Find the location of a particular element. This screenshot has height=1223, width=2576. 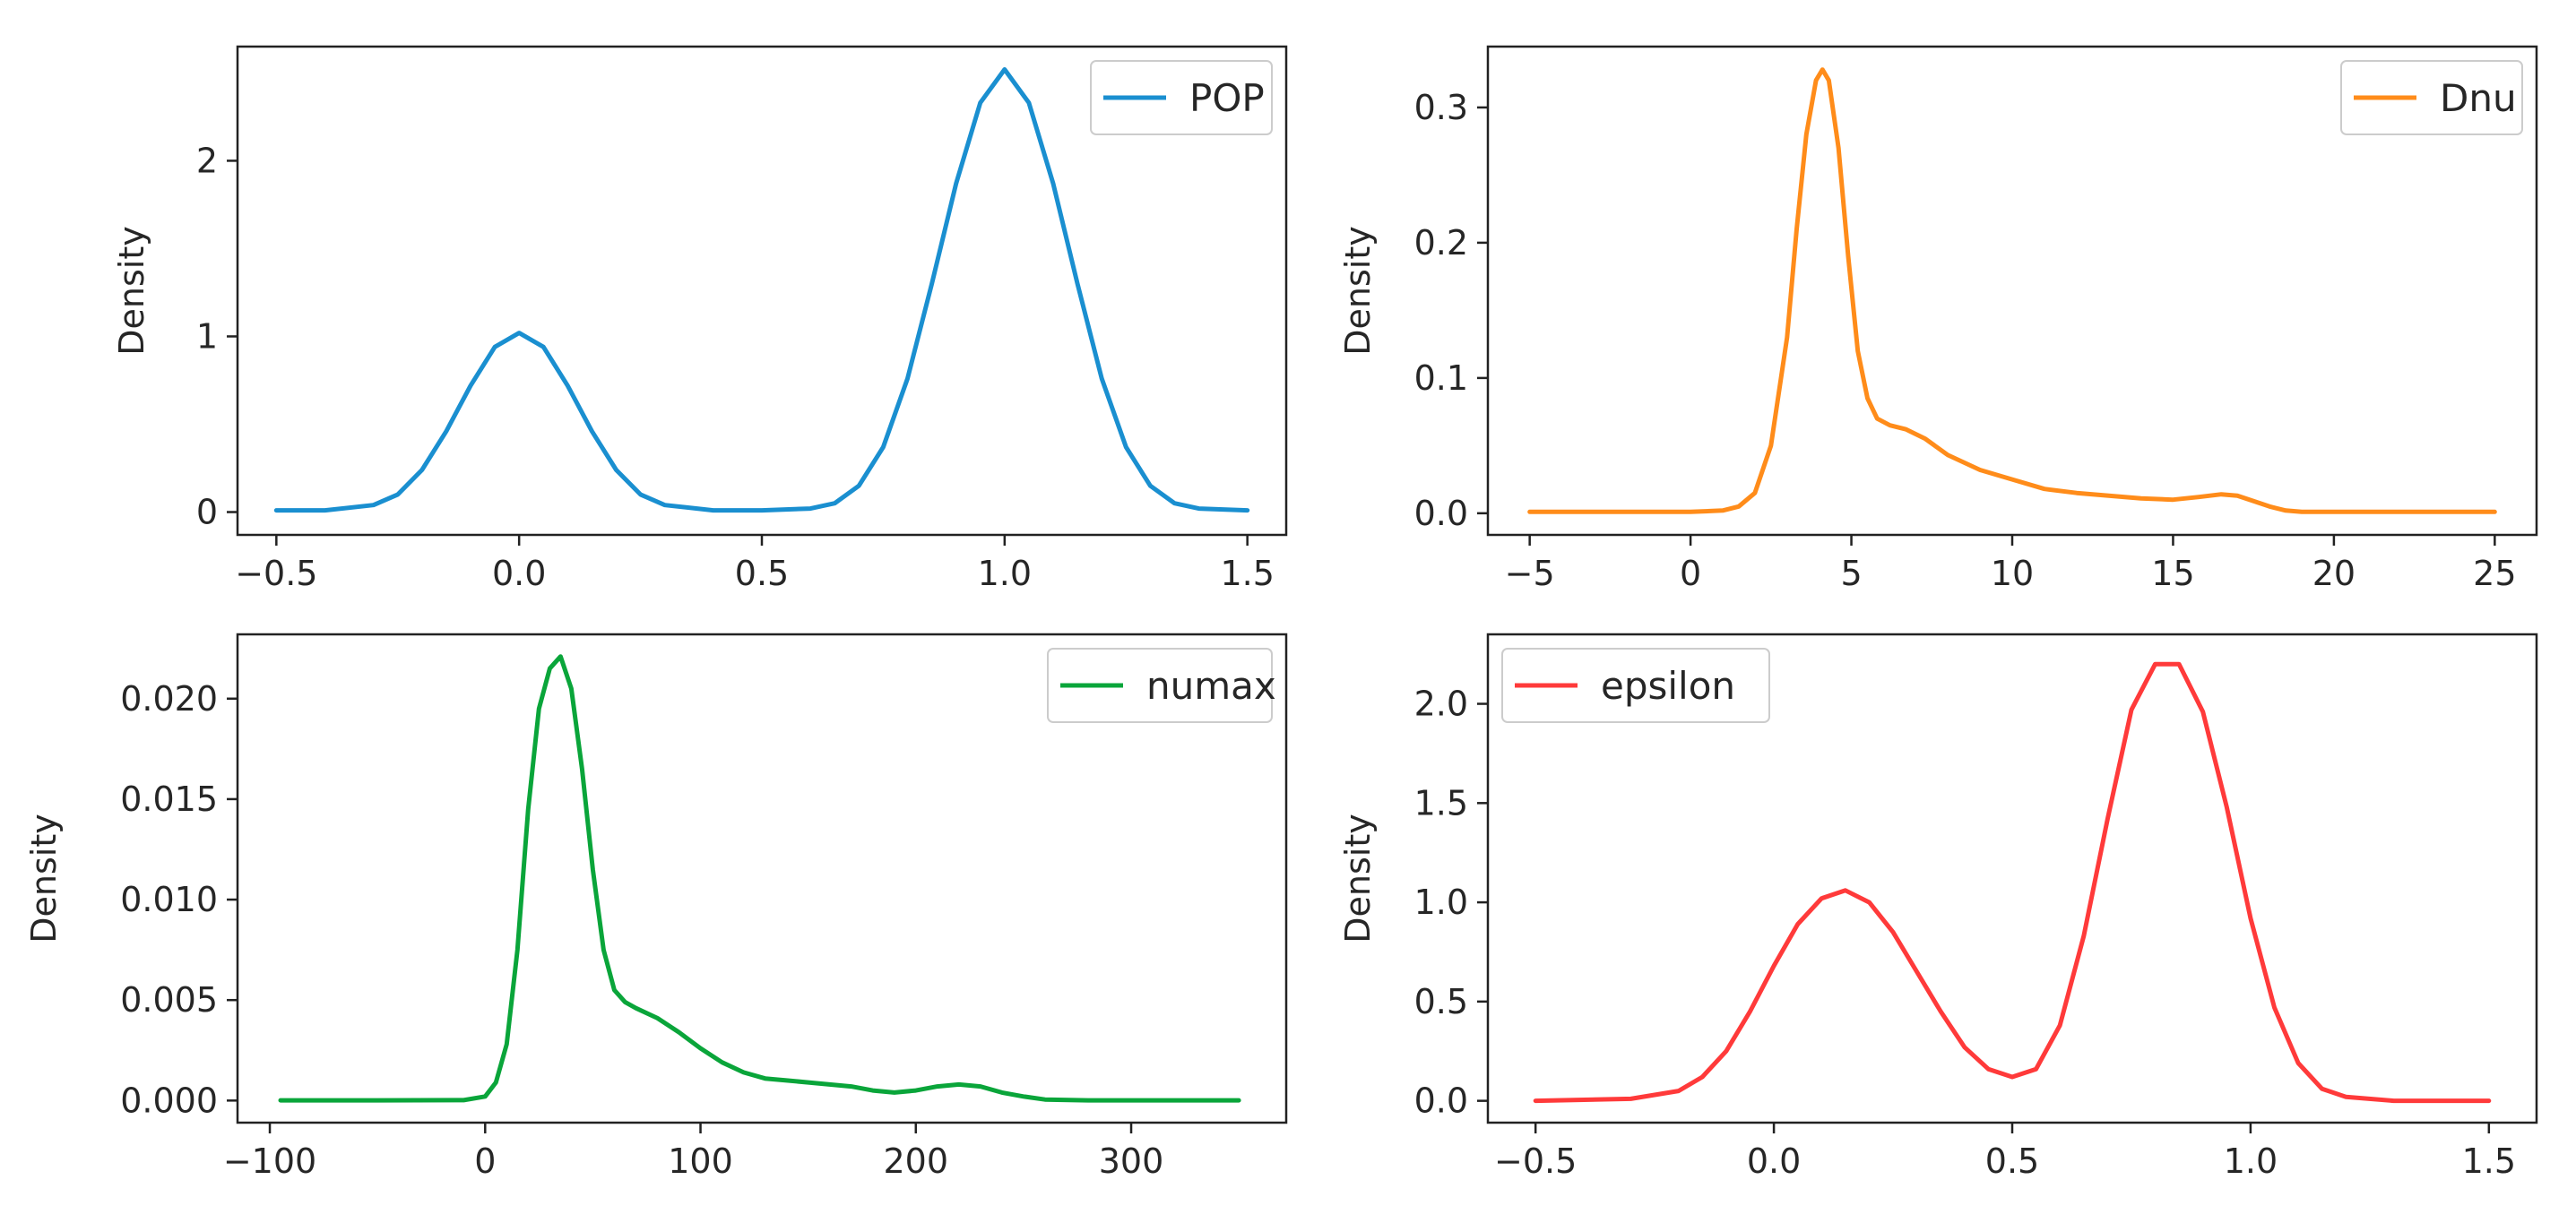

y-tick-label: 0.010 is located at coordinates (169, 899).